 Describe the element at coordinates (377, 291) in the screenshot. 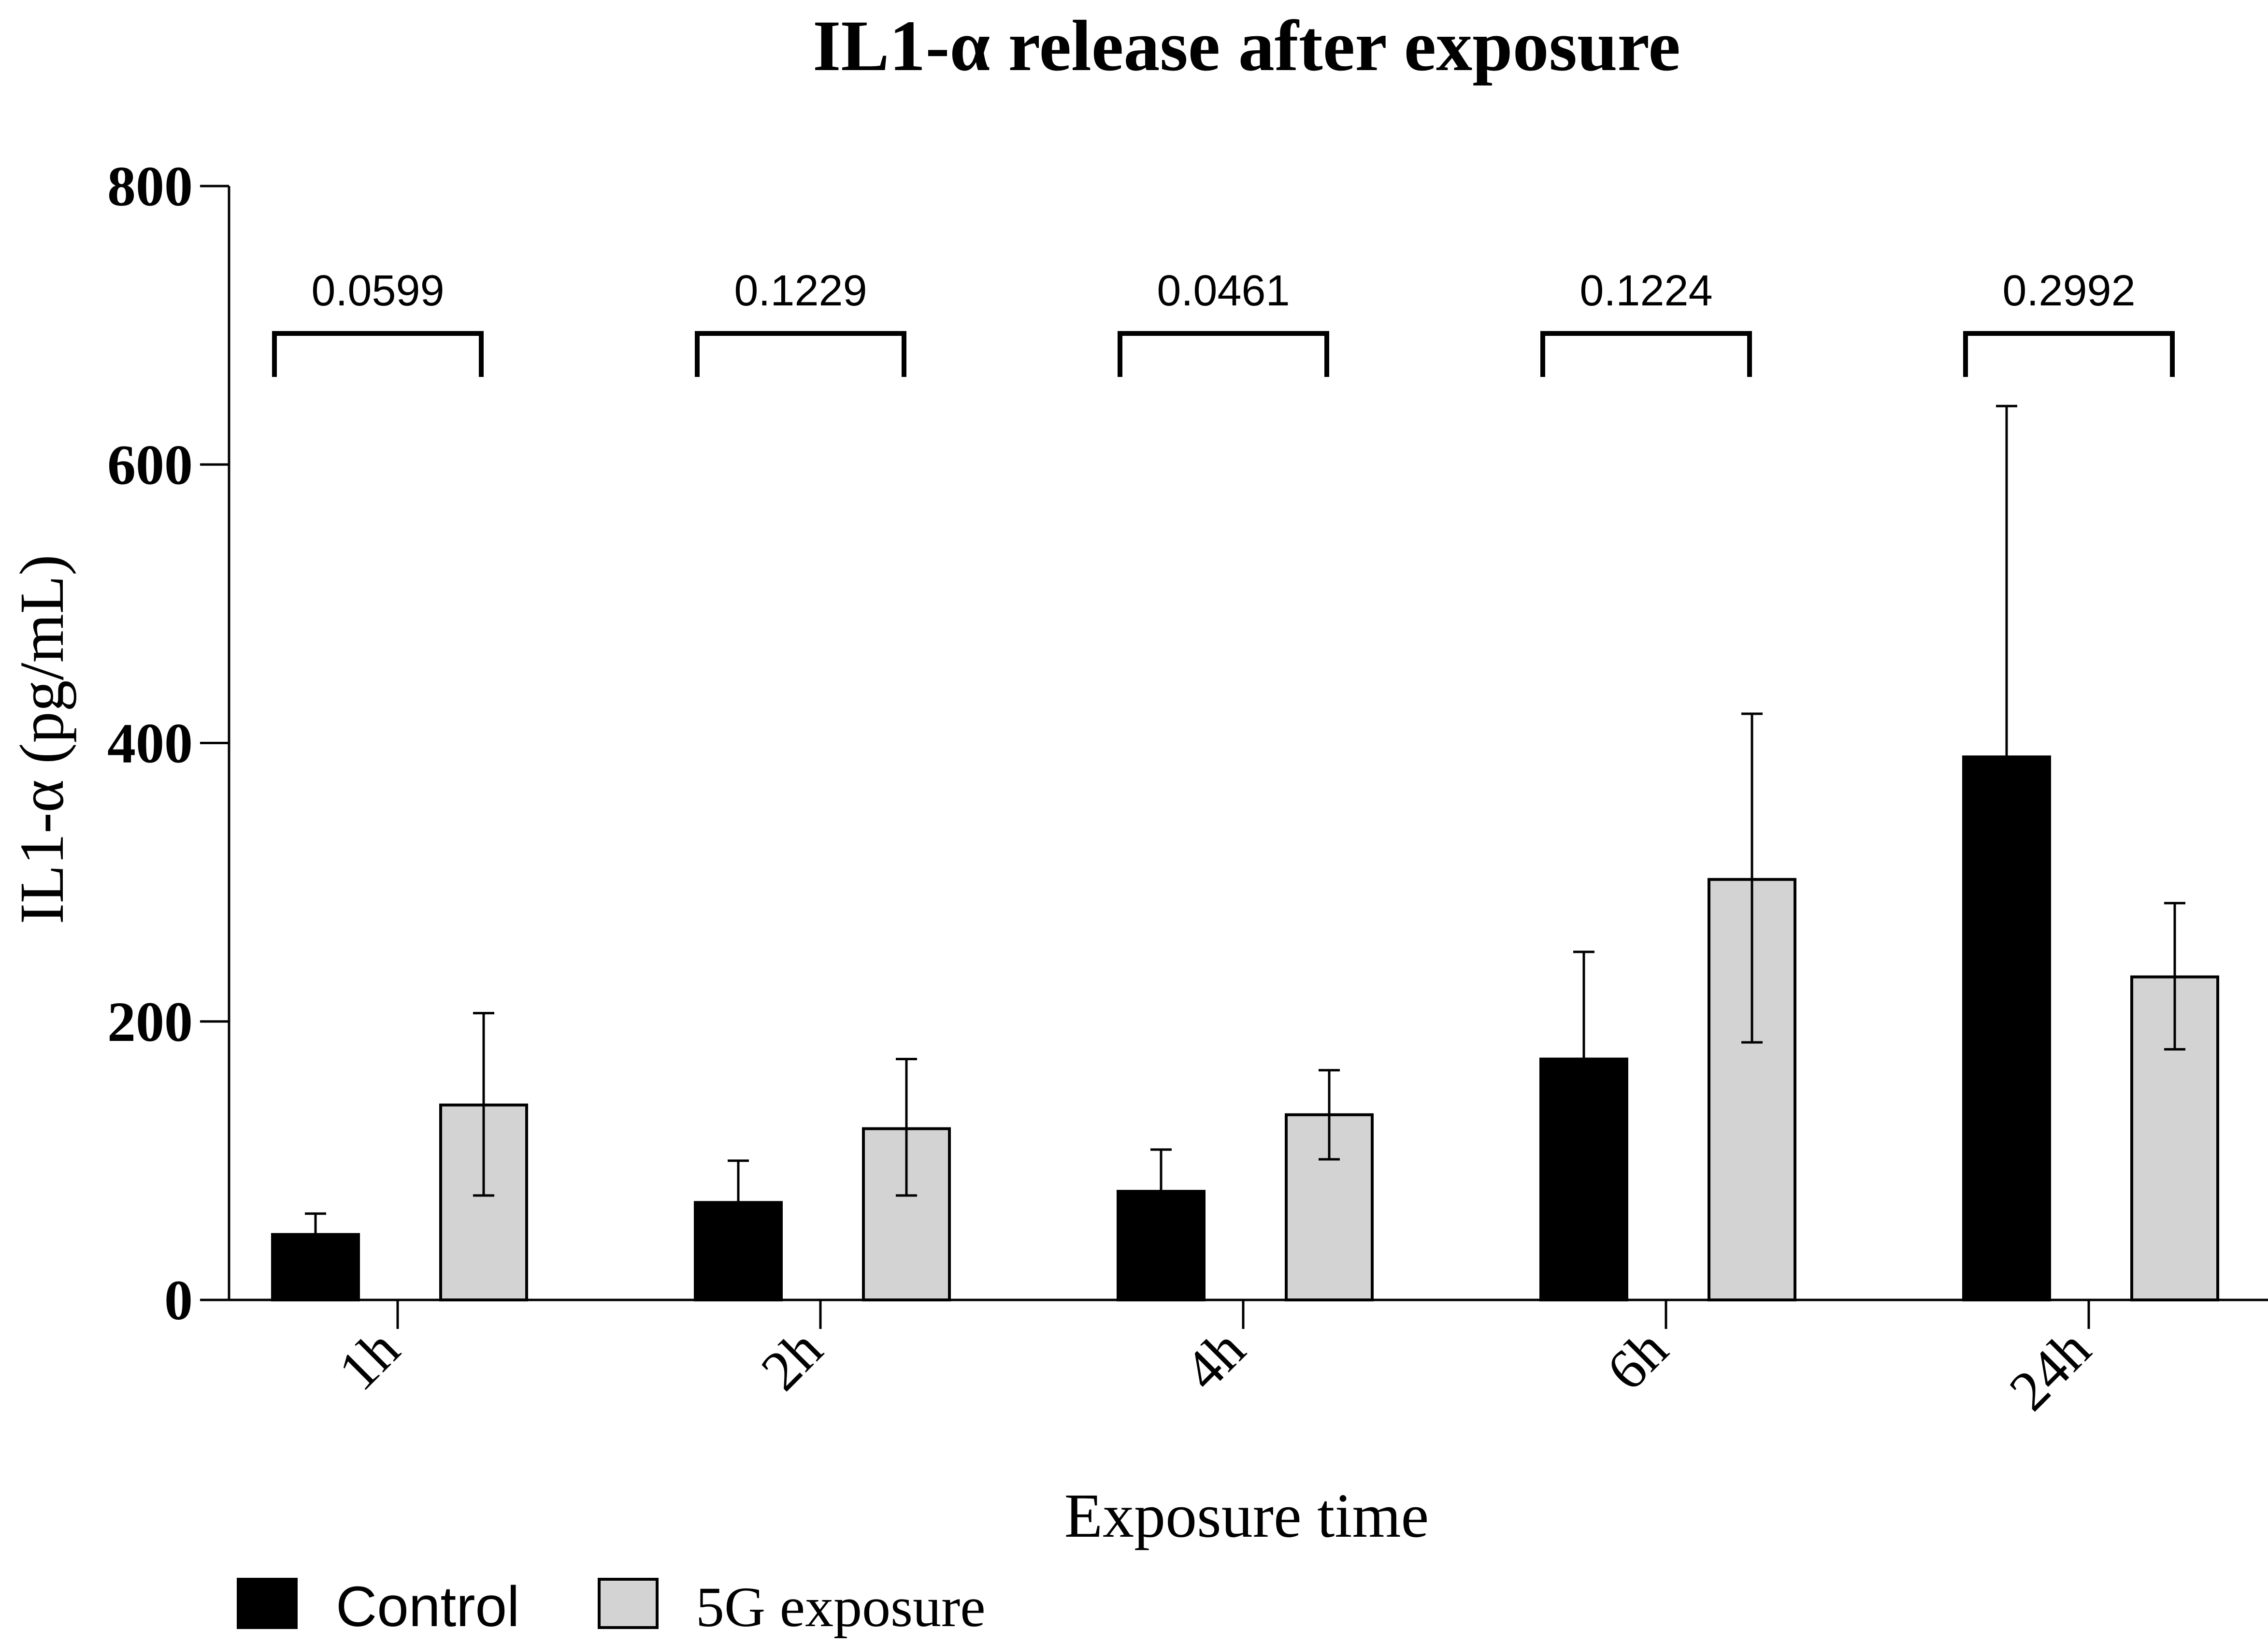

I see `p-value-label-1h: 0.0599` at that location.